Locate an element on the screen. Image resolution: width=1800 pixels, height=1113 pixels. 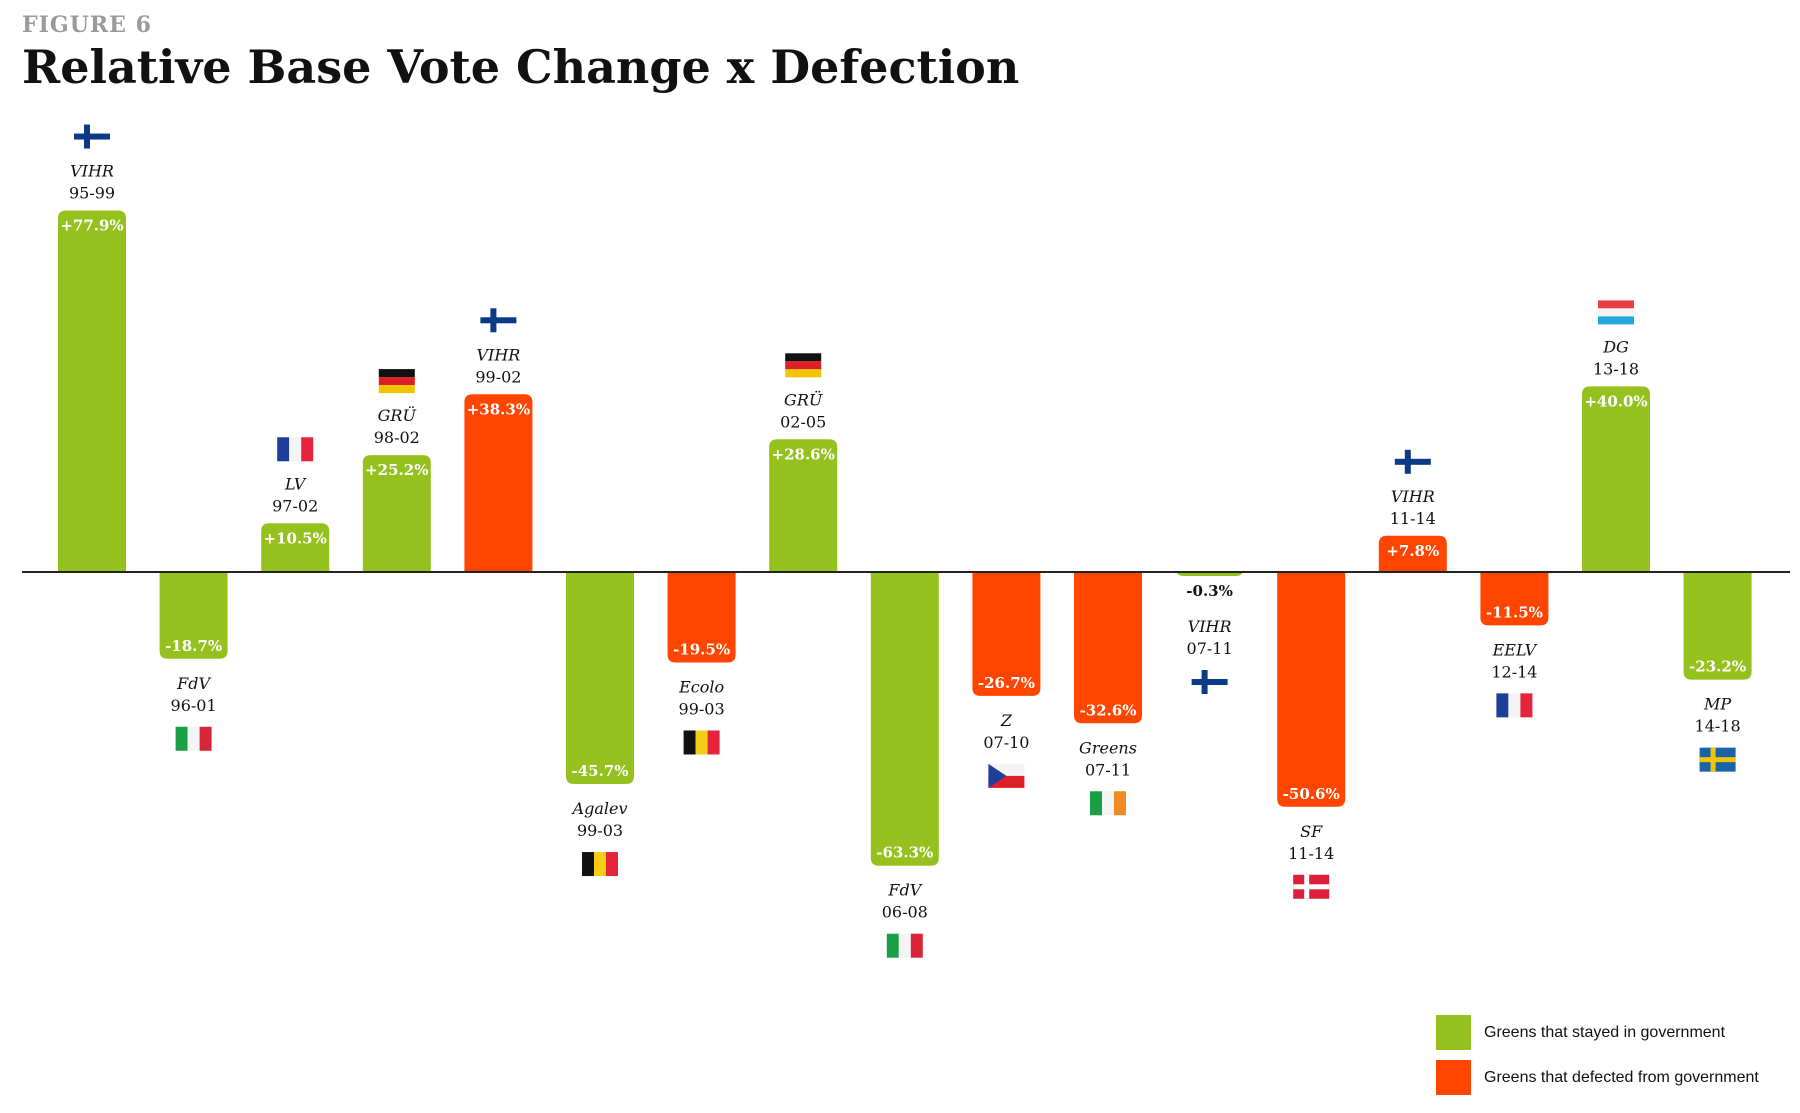
party-label: DG is located at coordinates (1615, 346).